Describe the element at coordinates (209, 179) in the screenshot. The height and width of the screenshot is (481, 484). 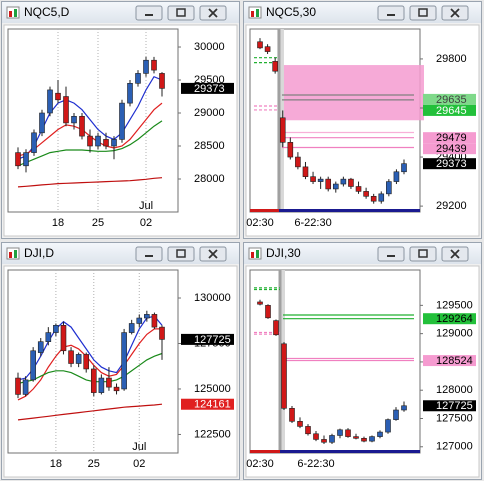
I see `y-tick-label: 28000` at that location.